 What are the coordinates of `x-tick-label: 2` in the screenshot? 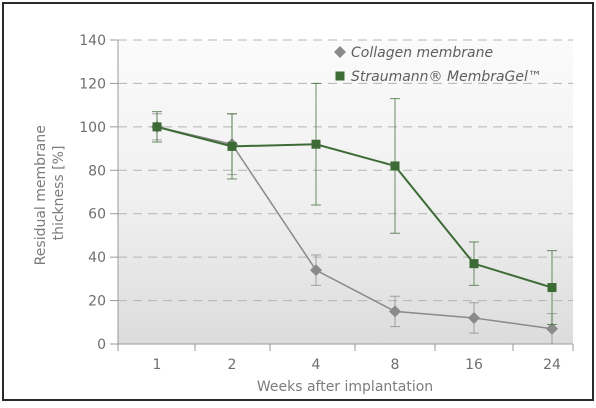 It's located at (232, 365).